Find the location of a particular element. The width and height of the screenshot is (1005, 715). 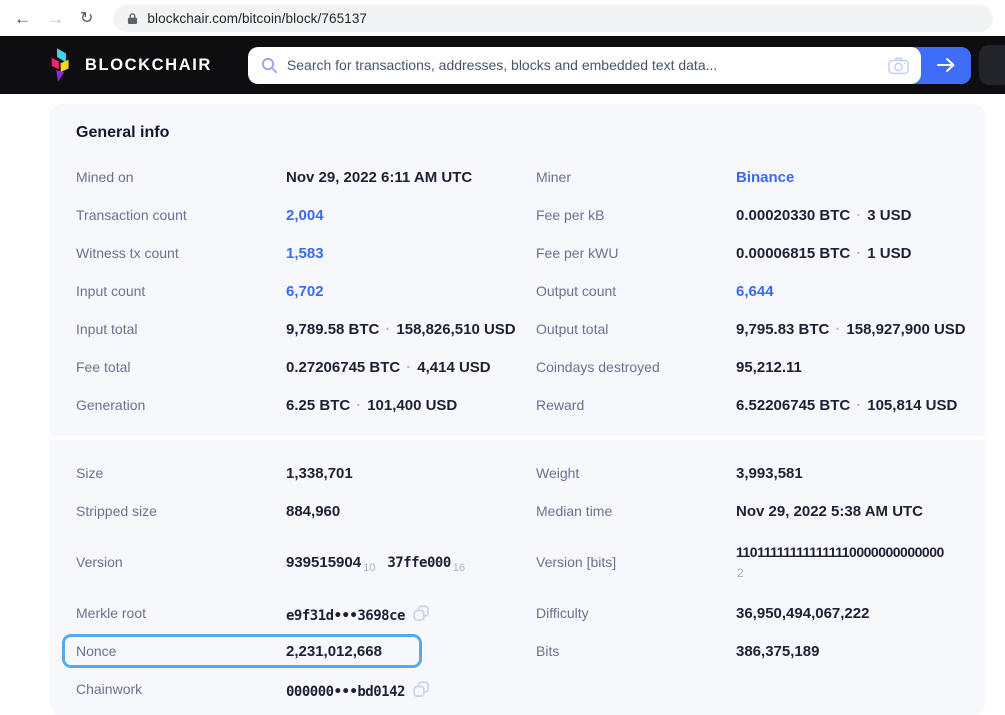

row-label: Size is located at coordinates (90, 473).